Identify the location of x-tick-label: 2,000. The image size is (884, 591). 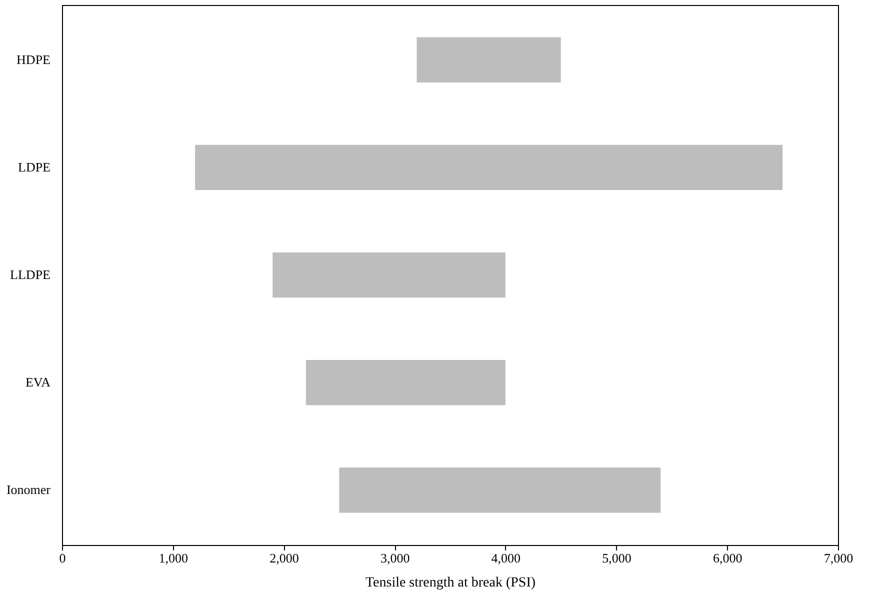
(284, 558).